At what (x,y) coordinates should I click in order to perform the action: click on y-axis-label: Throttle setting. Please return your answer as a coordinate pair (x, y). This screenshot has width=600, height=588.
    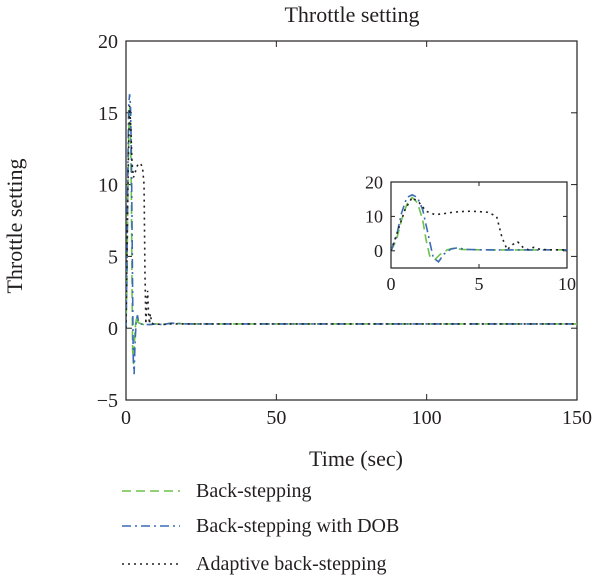
    Looking at the image, I should click on (14, 225).